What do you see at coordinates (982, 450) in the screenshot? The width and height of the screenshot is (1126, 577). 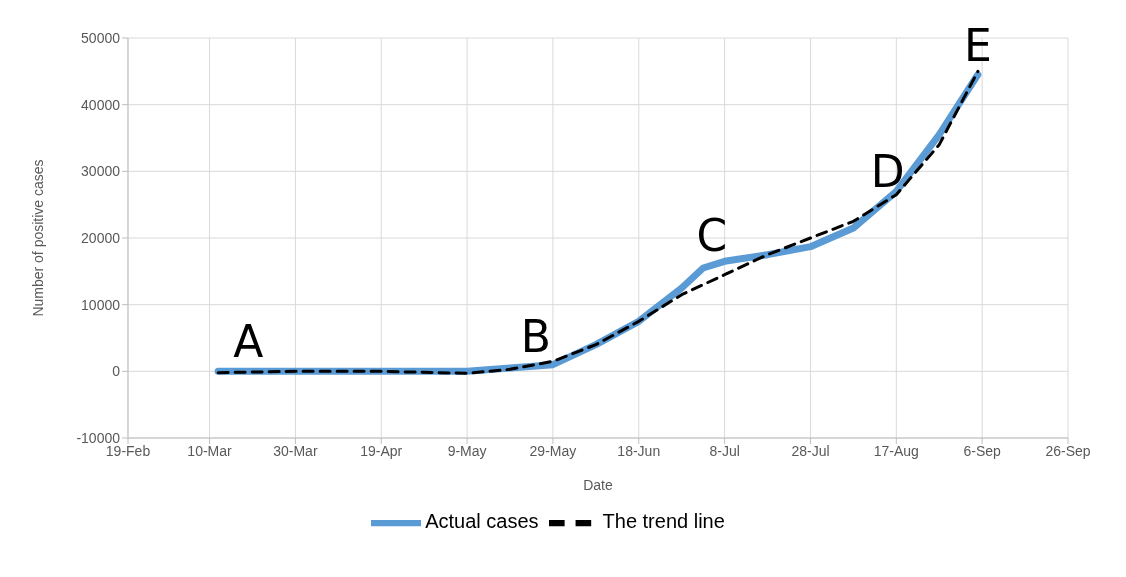 I see `x-tick-label: 6-Sep` at bounding box center [982, 450].